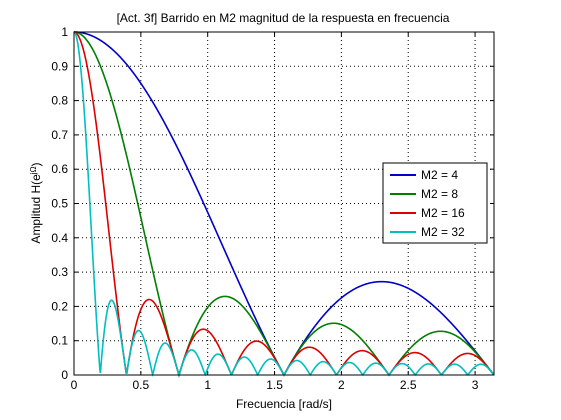 This screenshot has height=420, width=561. Describe the element at coordinates (59, 66) in the screenshot. I see `y-tick-label: 0.9` at that location.